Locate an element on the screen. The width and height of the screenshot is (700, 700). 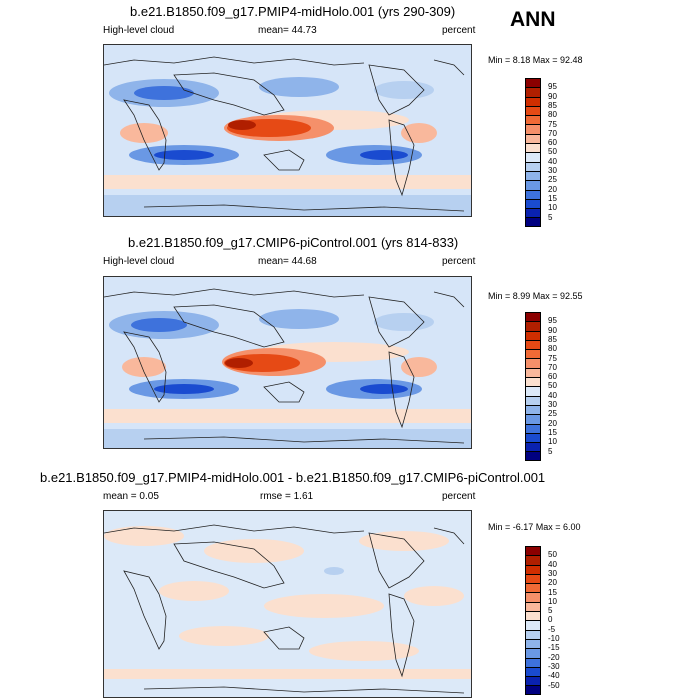
colorbar-tick-label: 70 is located at coordinates (552, 133).